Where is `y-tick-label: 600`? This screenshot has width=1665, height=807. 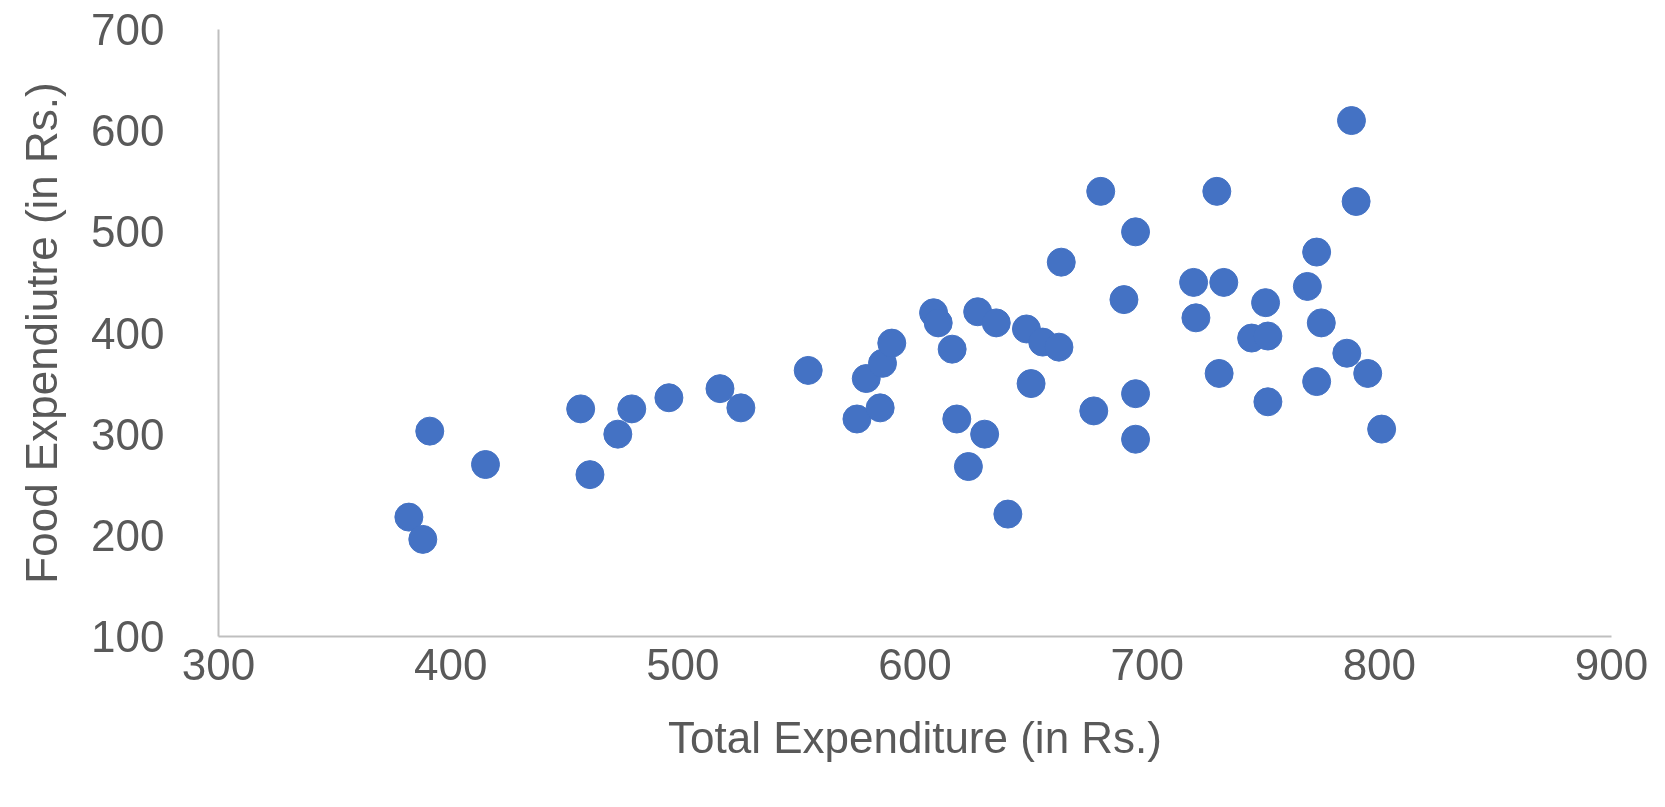 y-tick-label: 600 is located at coordinates (128, 131).